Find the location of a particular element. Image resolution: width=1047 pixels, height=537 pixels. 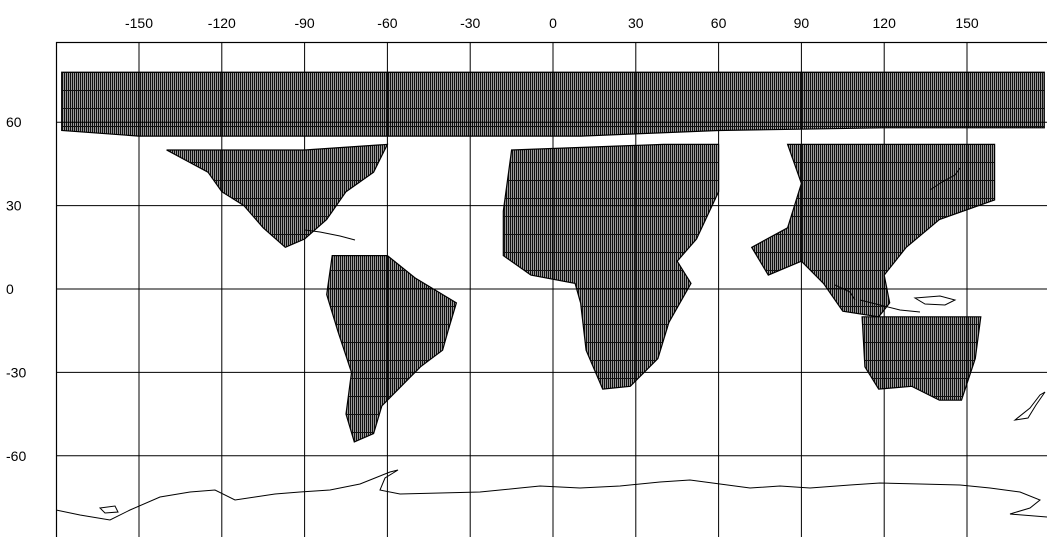

longitude-tick-label: -90 is located at coordinates (304, 23).